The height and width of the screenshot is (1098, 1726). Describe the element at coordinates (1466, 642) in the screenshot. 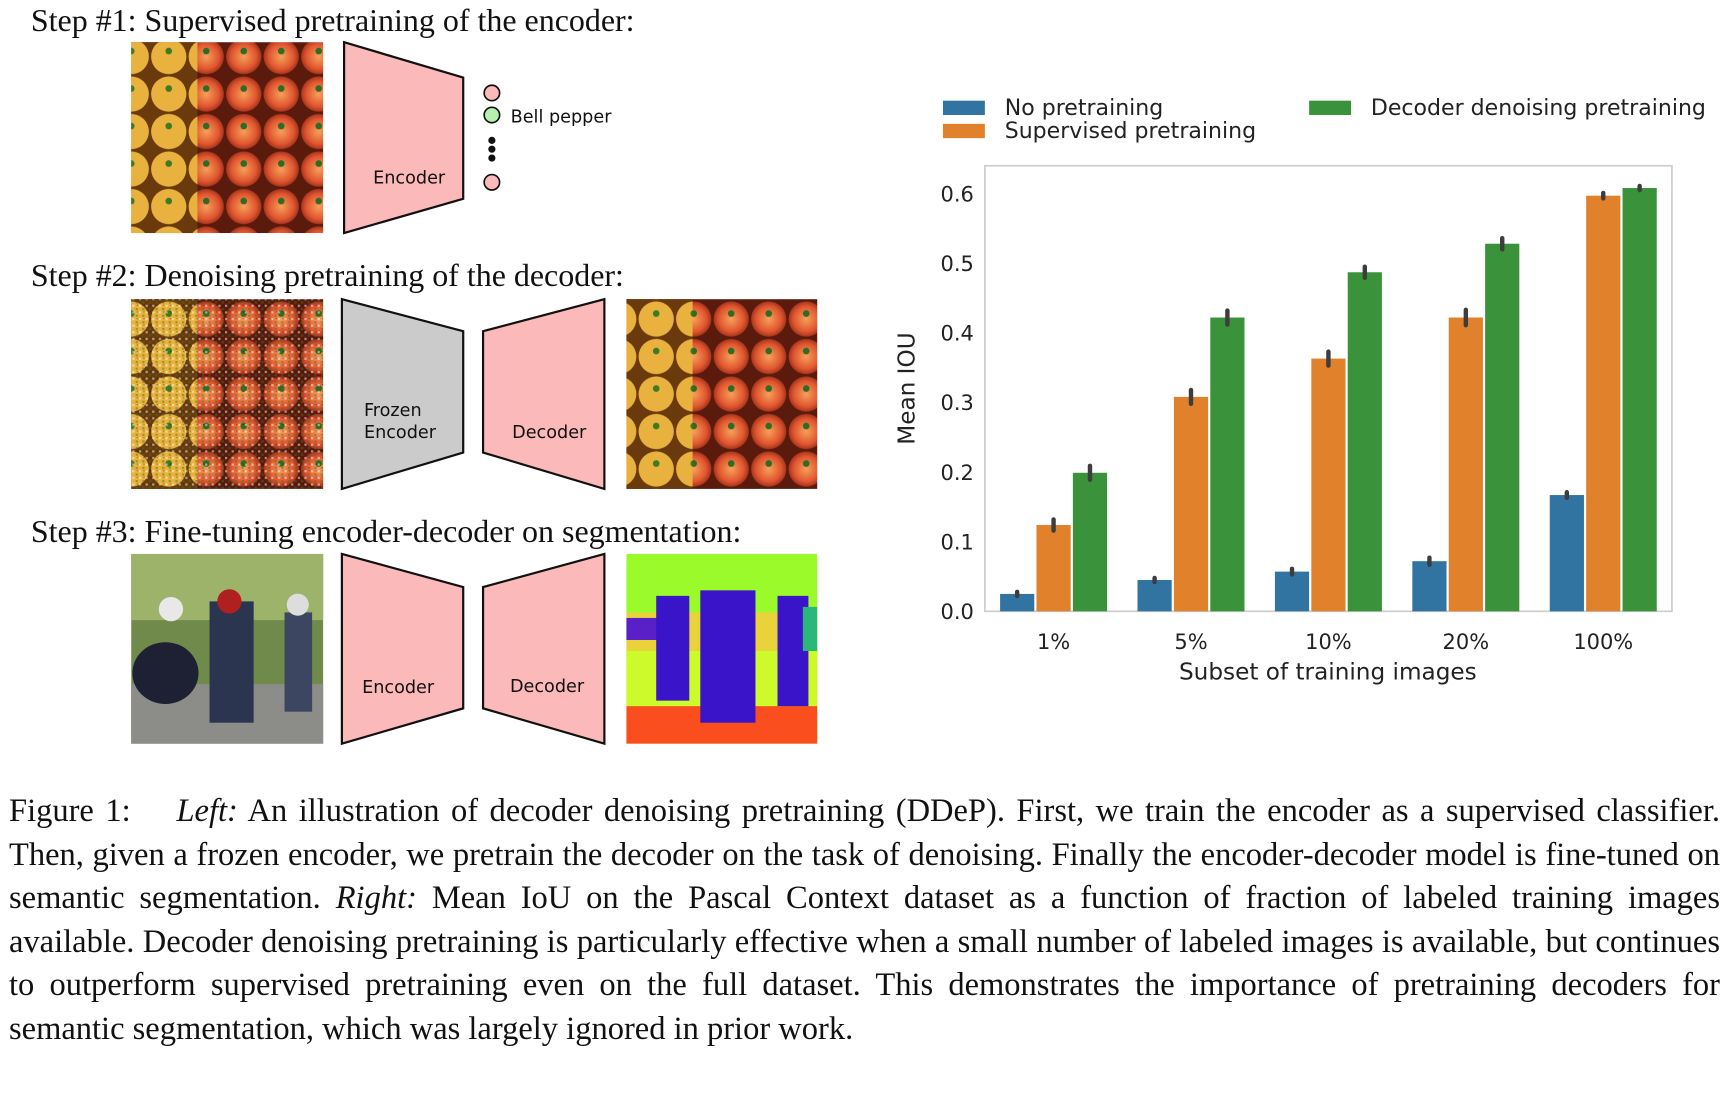

I see `x-tick-label: 20%` at that location.